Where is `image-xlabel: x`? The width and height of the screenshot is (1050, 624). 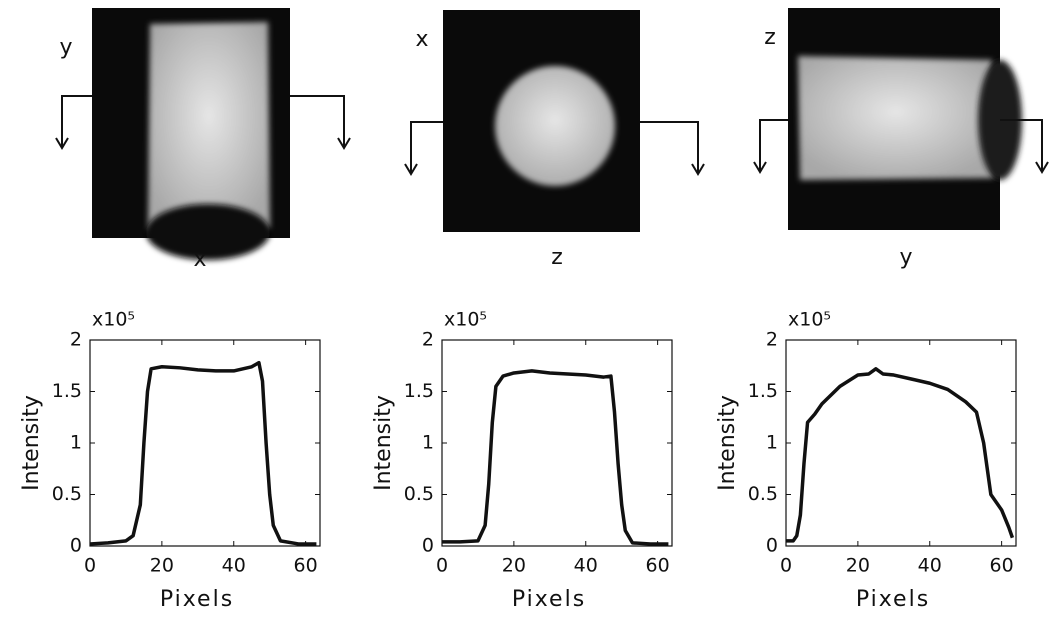 image-xlabel: x is located at coordinates (199, 259).